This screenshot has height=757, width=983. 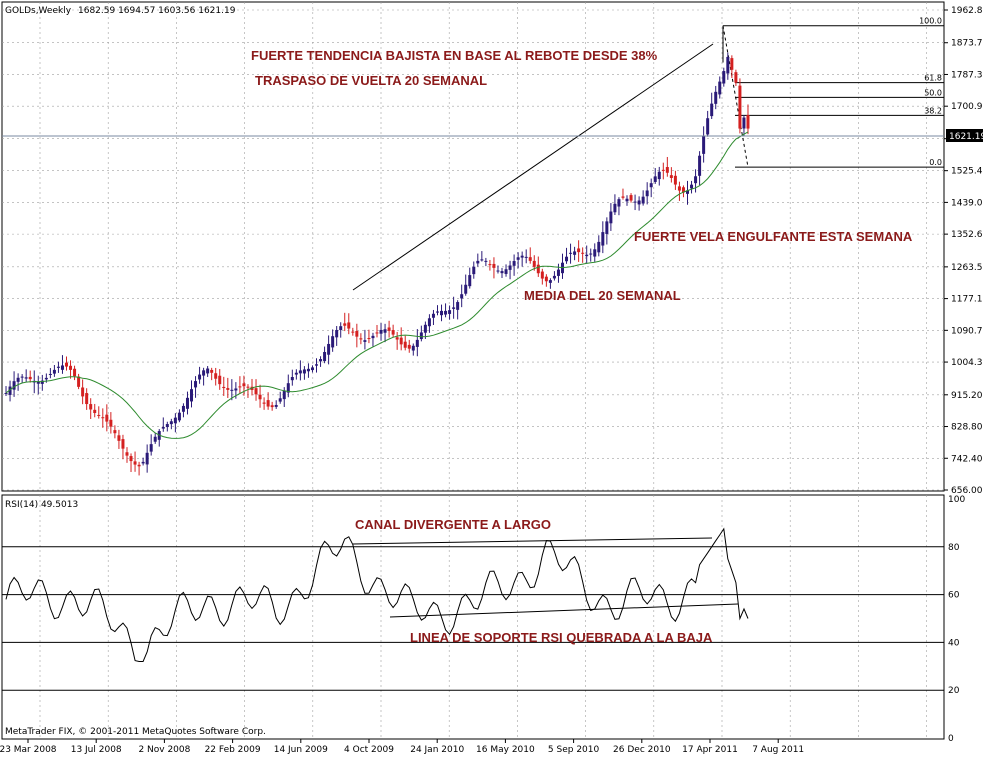 What do you see at coordinates (437, 750) in the screenshot?
I see `time-tick-label: 24 Jan 2010` at bounding box center [437, 750].